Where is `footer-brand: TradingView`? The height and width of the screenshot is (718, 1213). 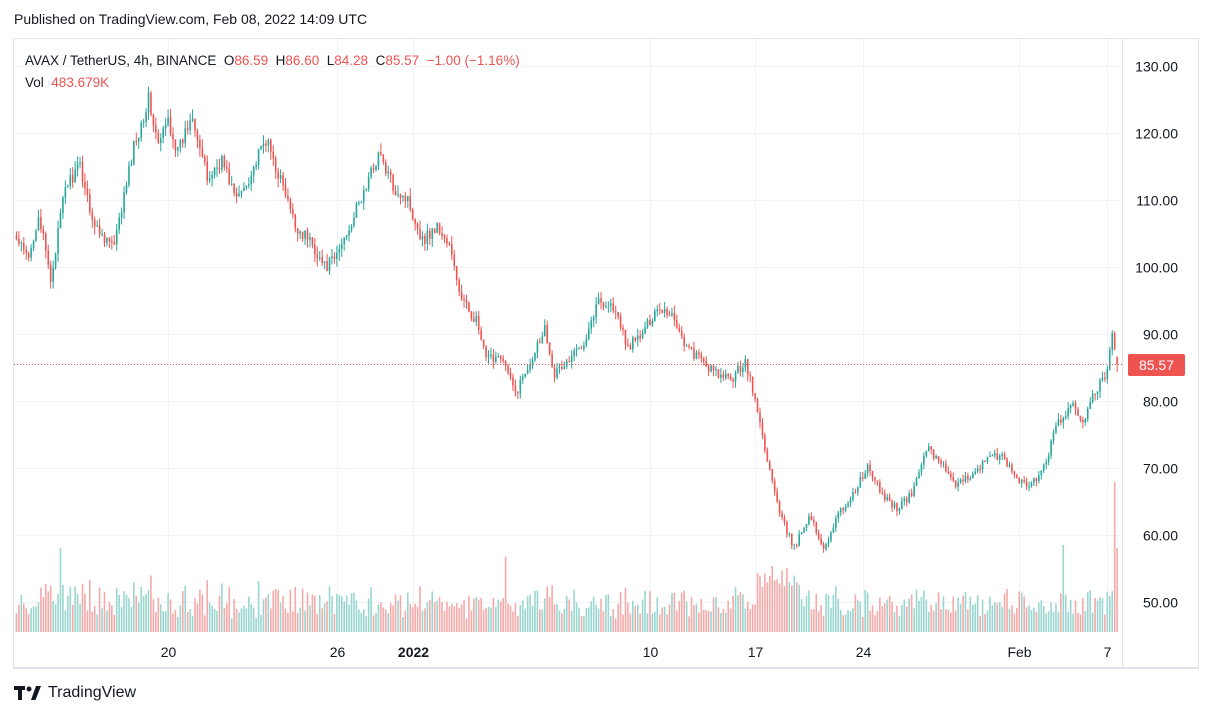 footer-brand: TradingView is located at coordinates (75, 693).